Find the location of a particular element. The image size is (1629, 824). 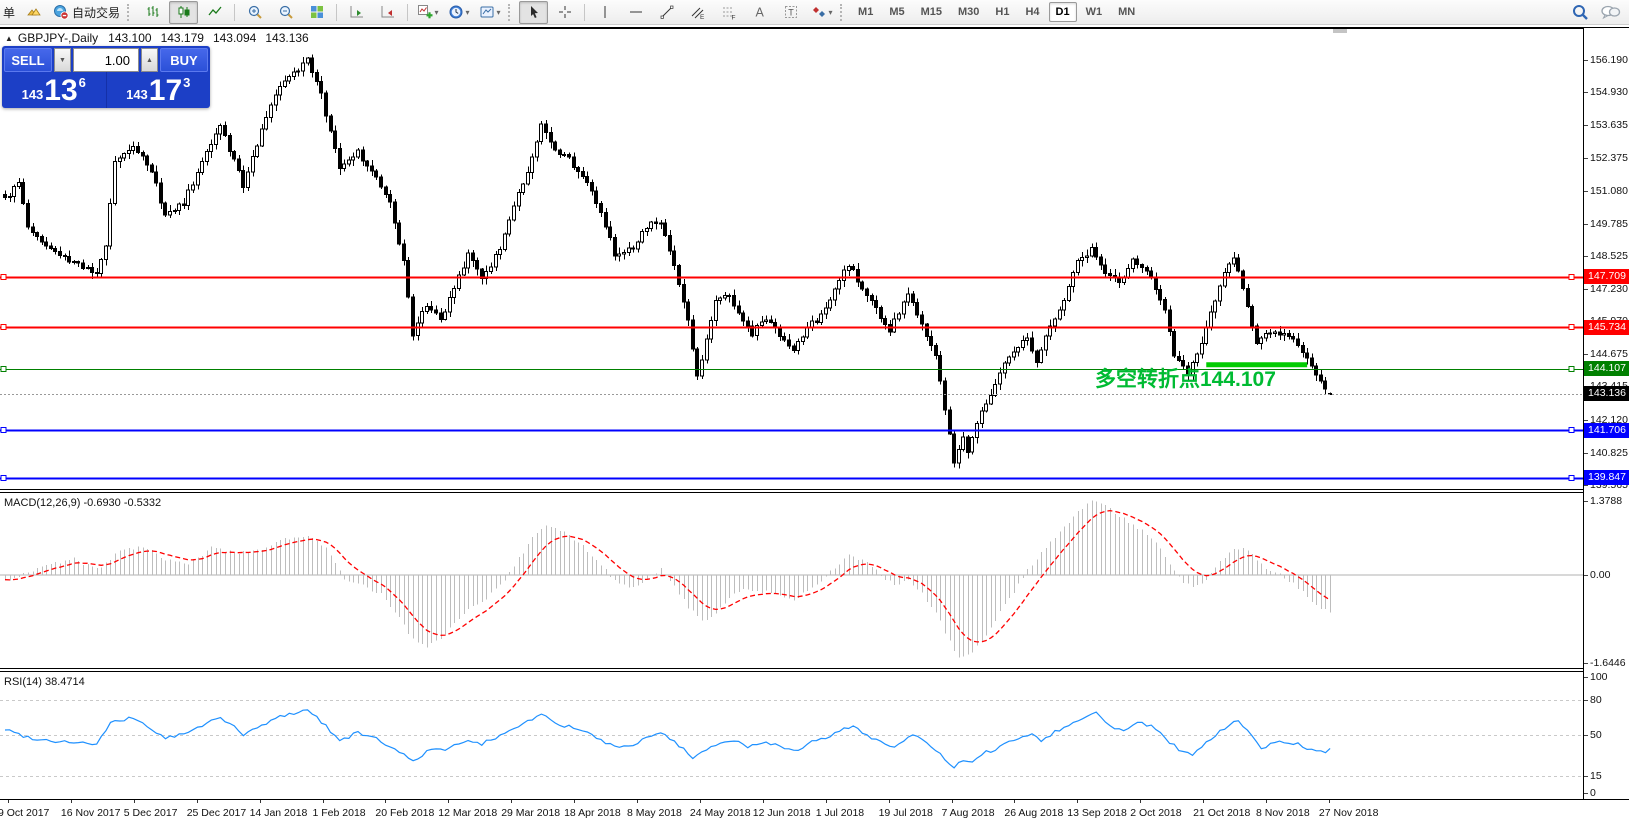

timeframe-m30-button: M30 is located at coordinates (969, 12).